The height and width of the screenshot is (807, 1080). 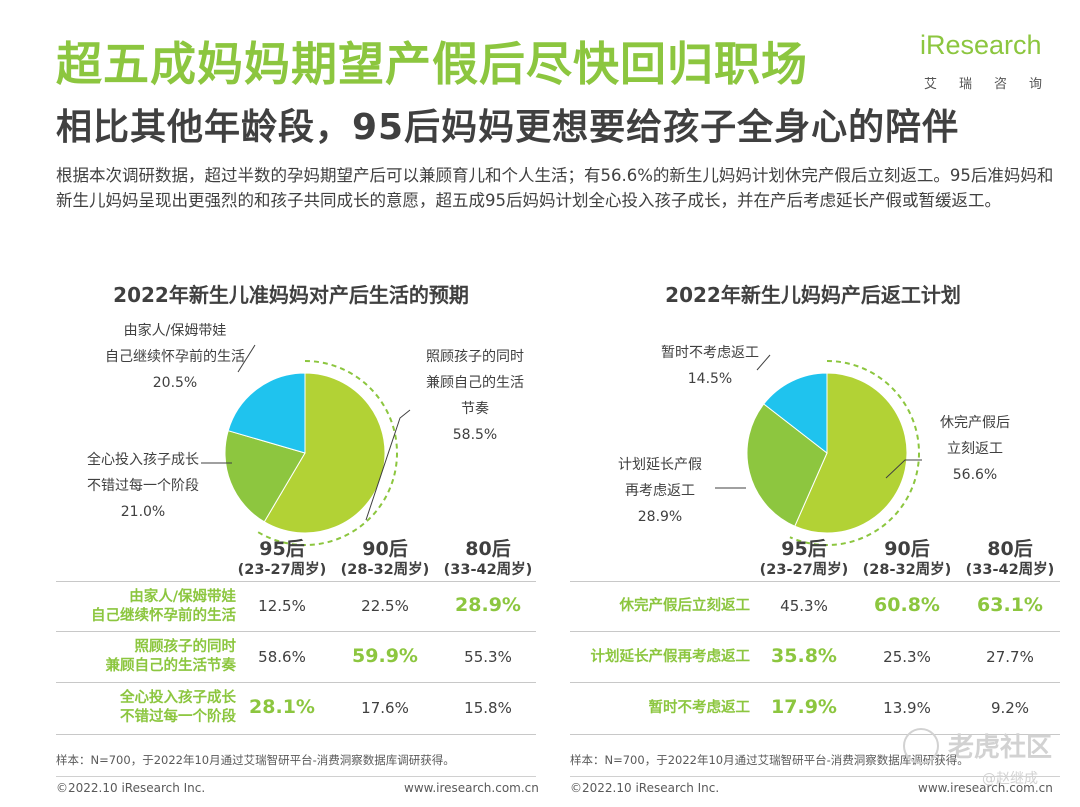 What do you see at coordinates (146, 607) in the screenshot?
I see `left-row-label-family: 由家人/保姆带娃 自己继续怀孕前的生活` at bounding box center [146, 607].